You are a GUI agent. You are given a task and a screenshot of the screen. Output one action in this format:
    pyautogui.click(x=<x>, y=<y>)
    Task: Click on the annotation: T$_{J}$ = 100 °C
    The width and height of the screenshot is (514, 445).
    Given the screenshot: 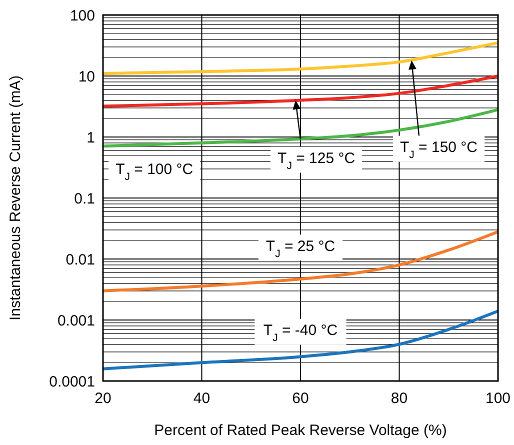 What is the action you would take?
    pyautogui.click(x=155, y=171)
    